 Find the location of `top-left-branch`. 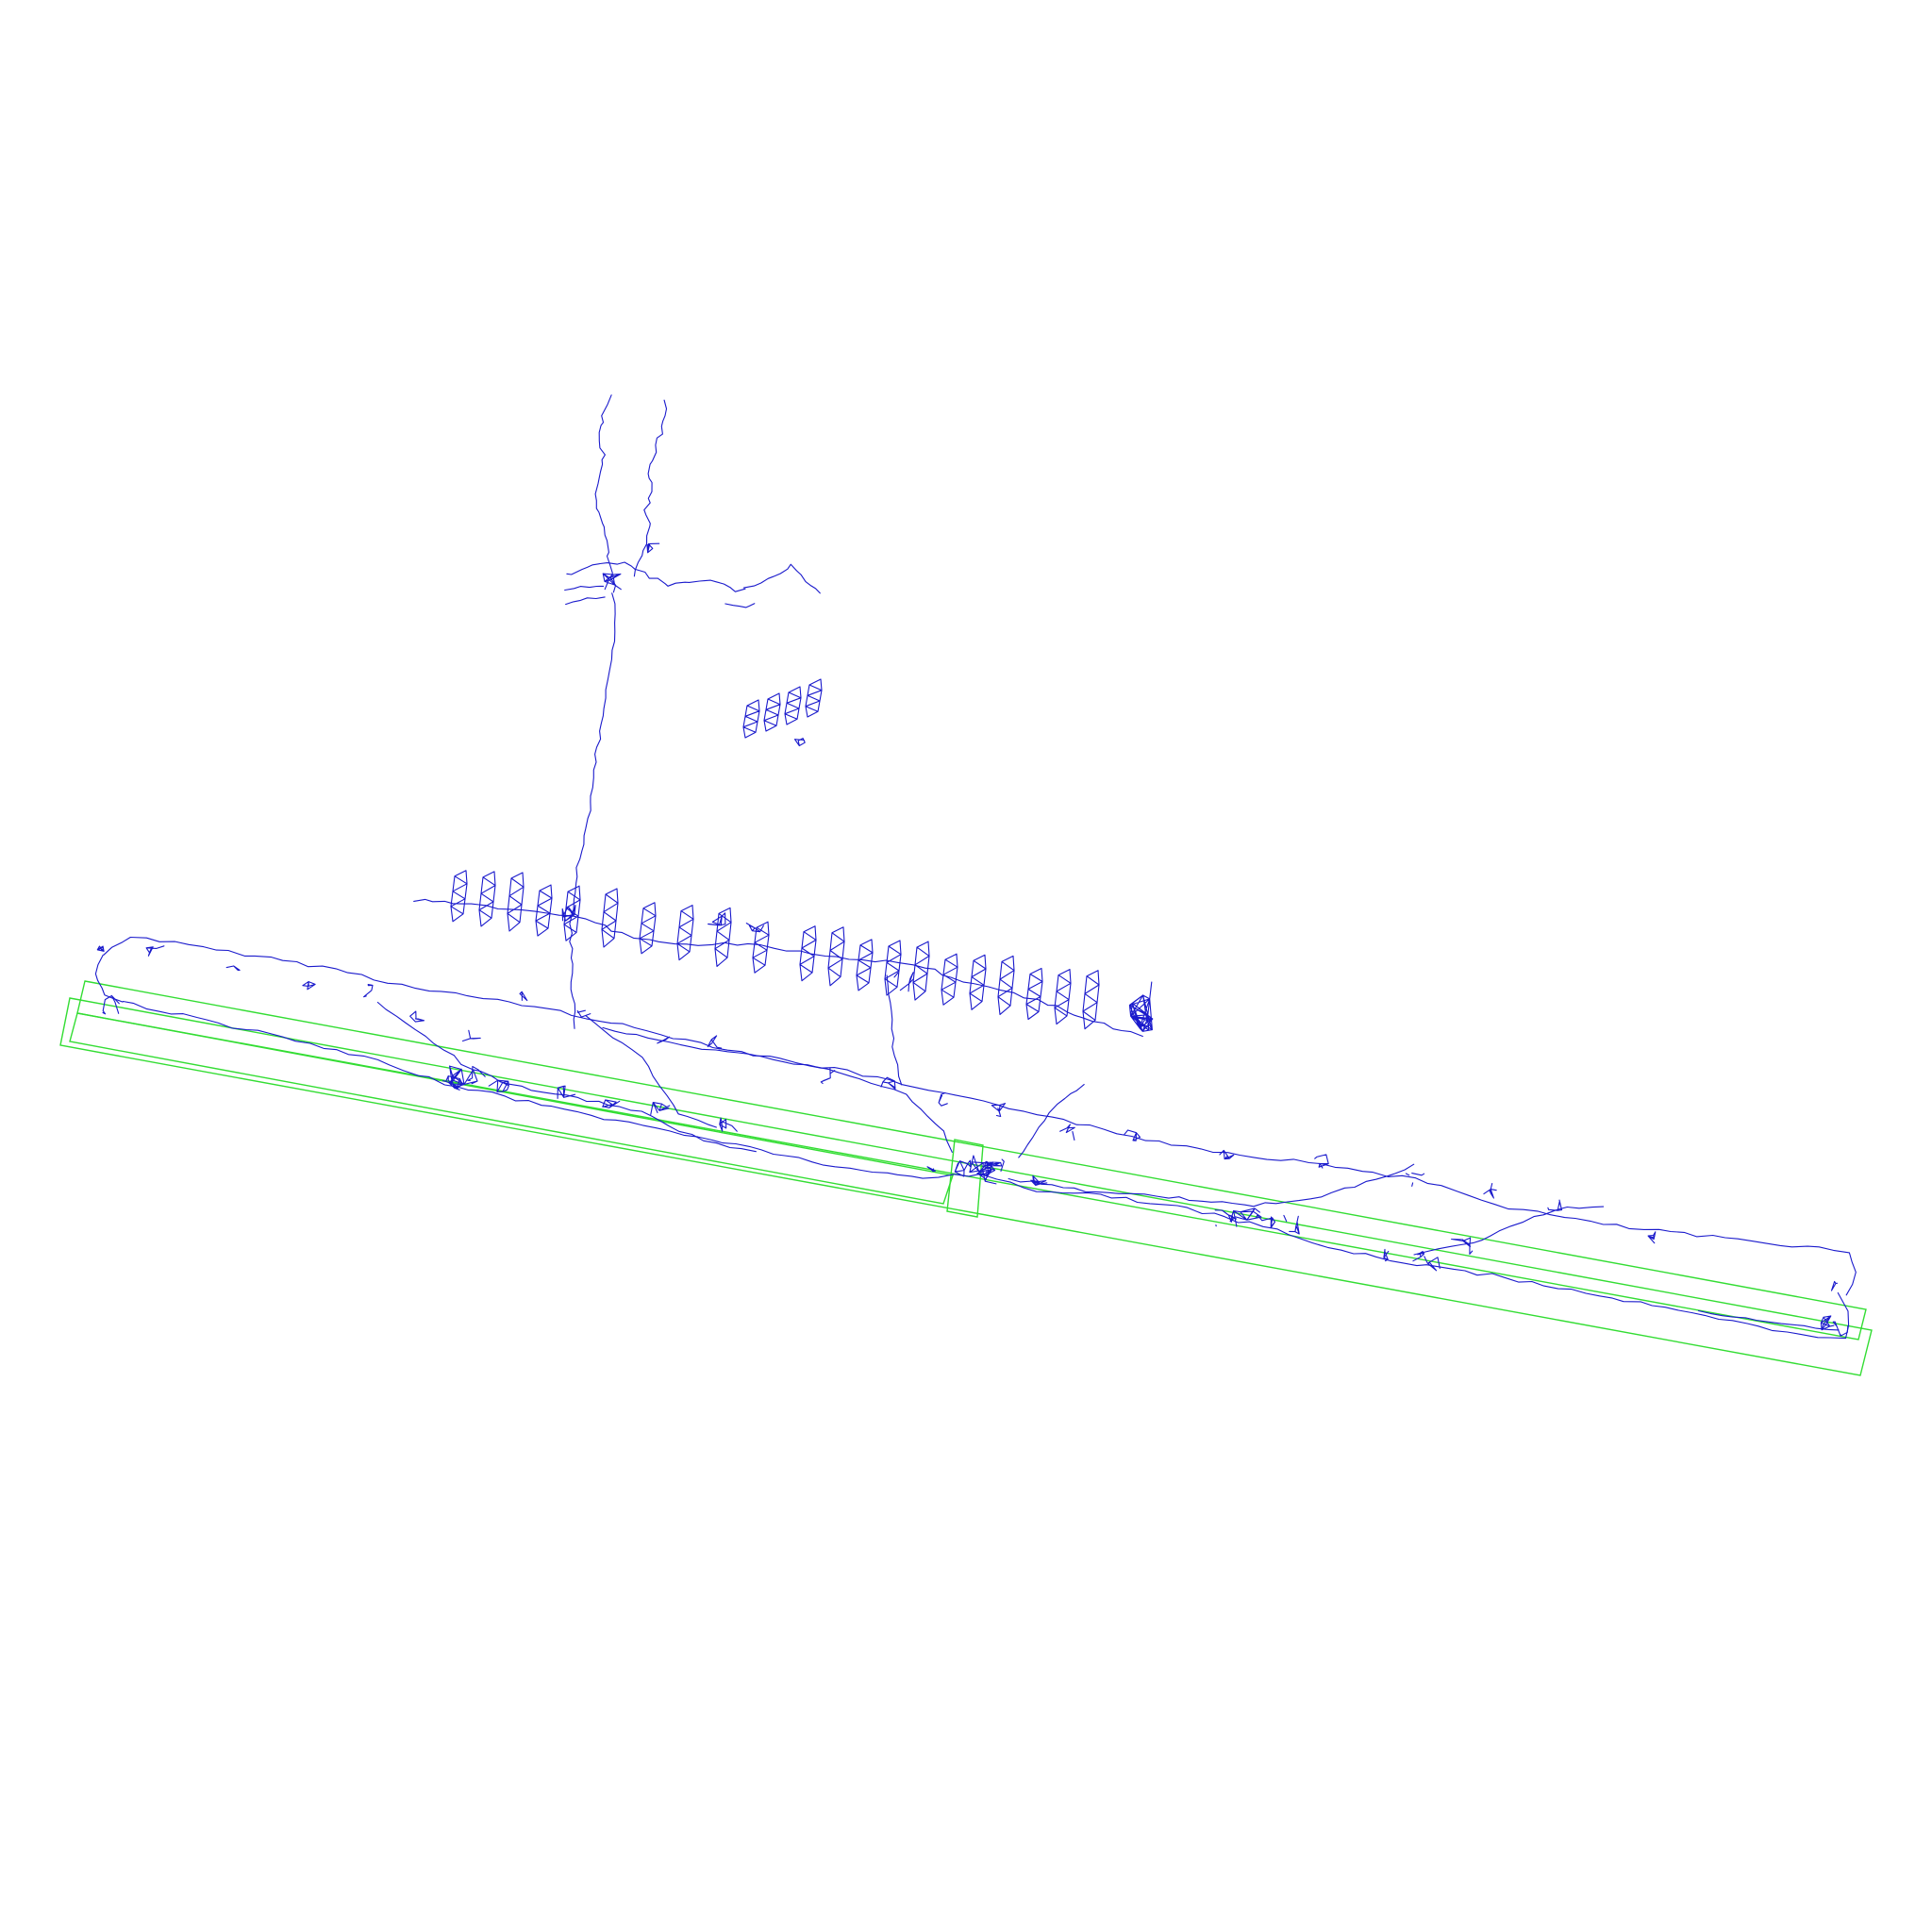

top-left-branch is located at coordinates (605, 494).